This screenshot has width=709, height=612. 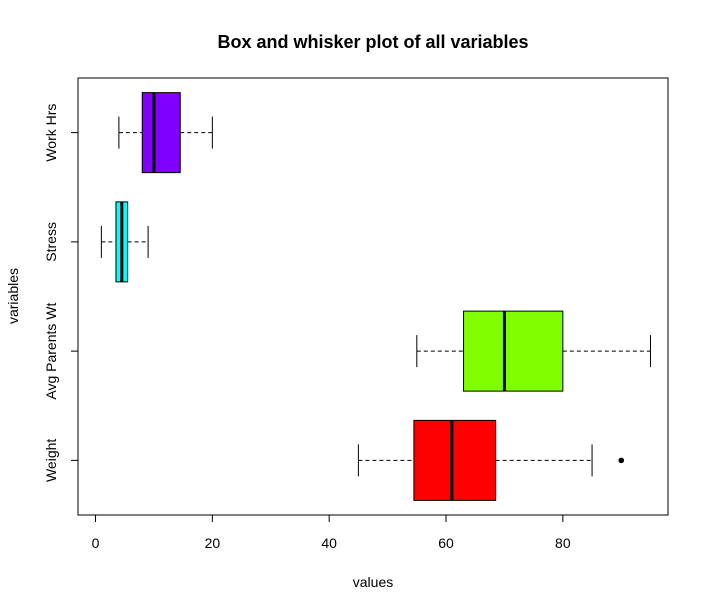 I want to click on x-axis: 0 20 40 60 80, so click(x=331, y=532).